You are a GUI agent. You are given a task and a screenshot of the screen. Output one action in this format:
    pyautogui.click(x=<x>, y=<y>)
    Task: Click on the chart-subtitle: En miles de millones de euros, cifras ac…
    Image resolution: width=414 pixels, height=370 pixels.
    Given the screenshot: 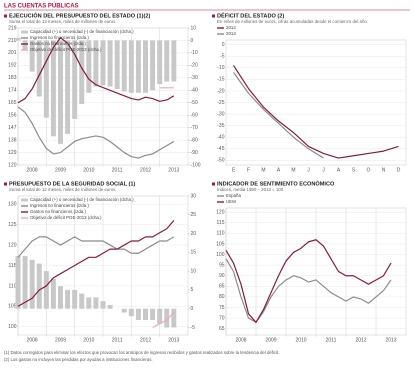 What is the action you would take?
    pyautogui.click(x=292, y=21)
    